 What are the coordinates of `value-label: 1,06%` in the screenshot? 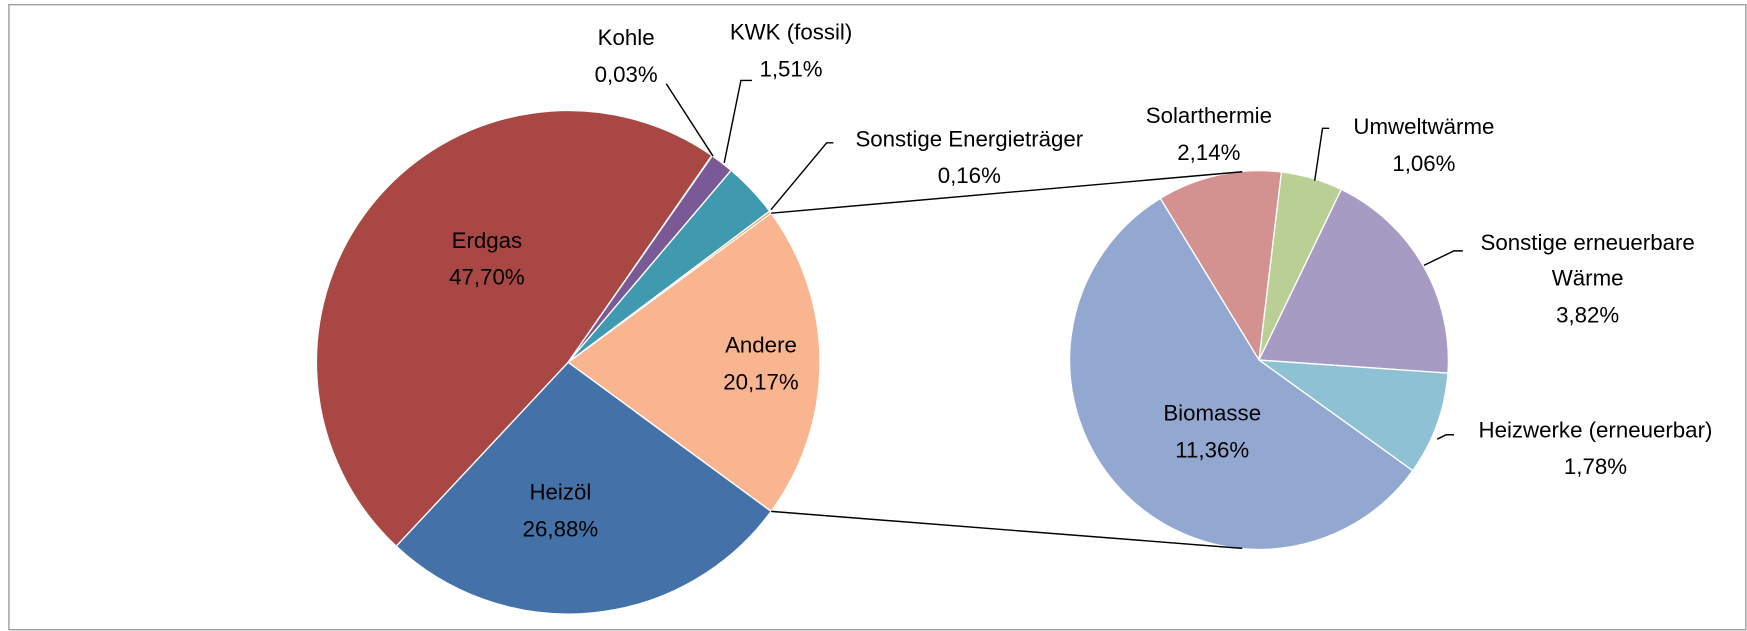 It's located at (1423, 163).